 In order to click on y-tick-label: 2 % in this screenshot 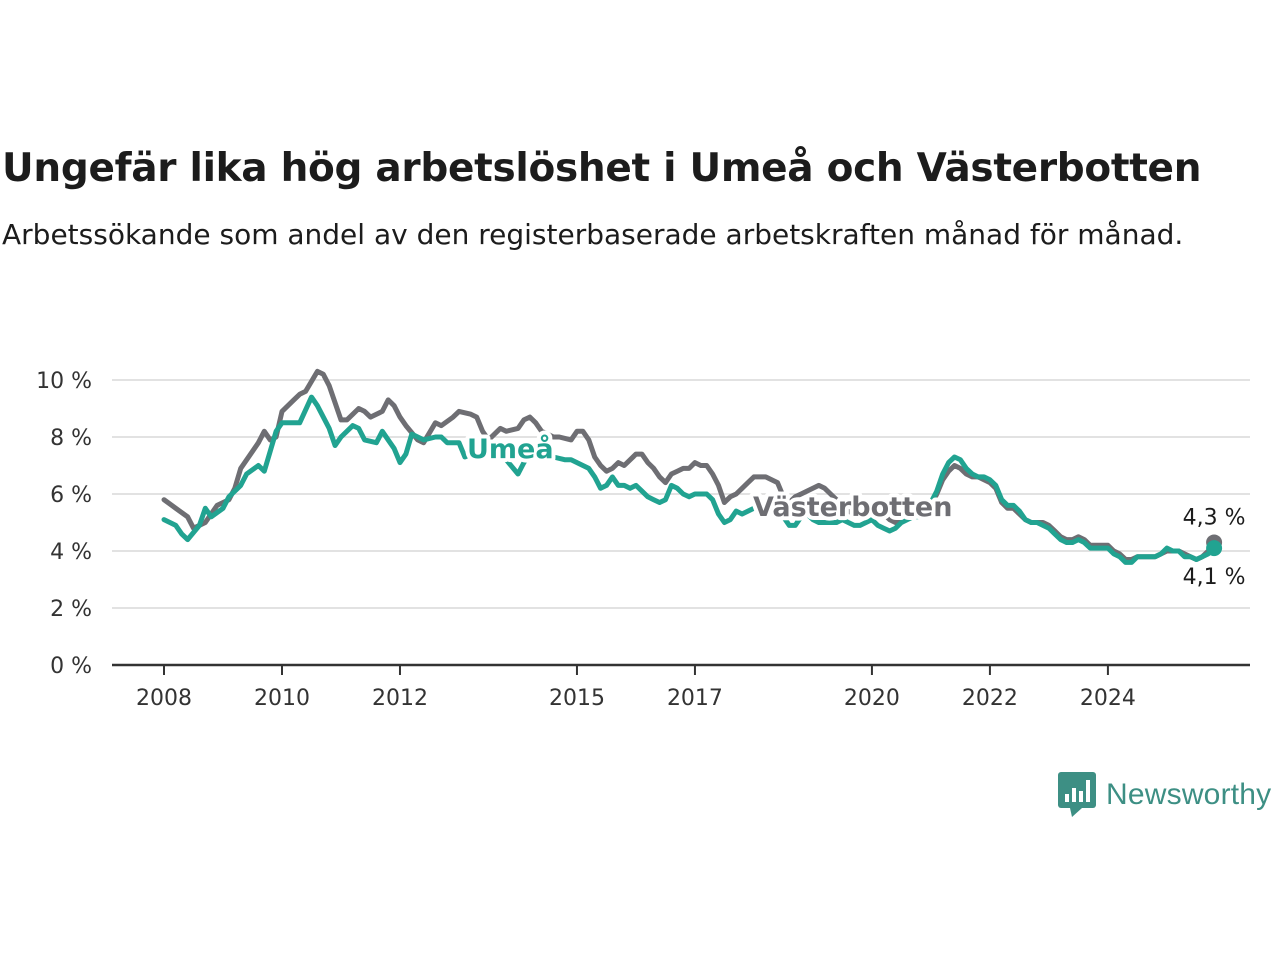, I will do `click(71, 609)`.